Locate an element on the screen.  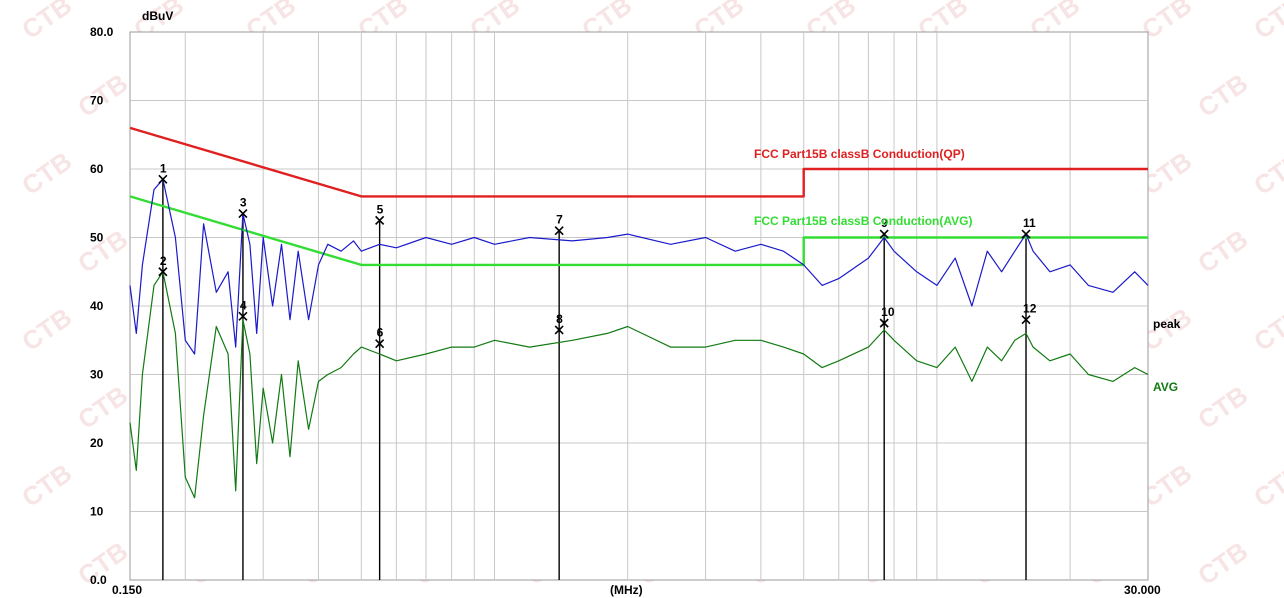
marker-label: 1 is located at coordinates (163, 168).